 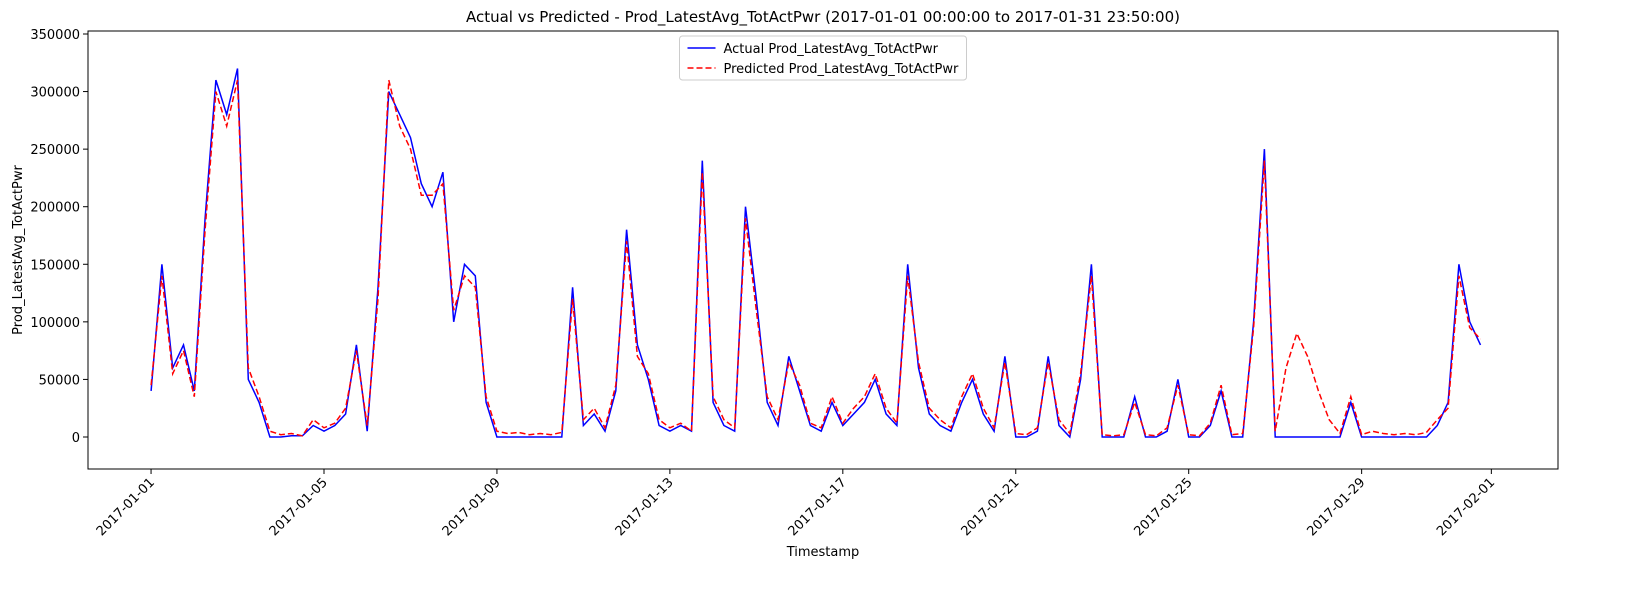 I want to click on y-axis-label: Prod_LatestAvg_TotActPwr, so click(x=18, y=250).